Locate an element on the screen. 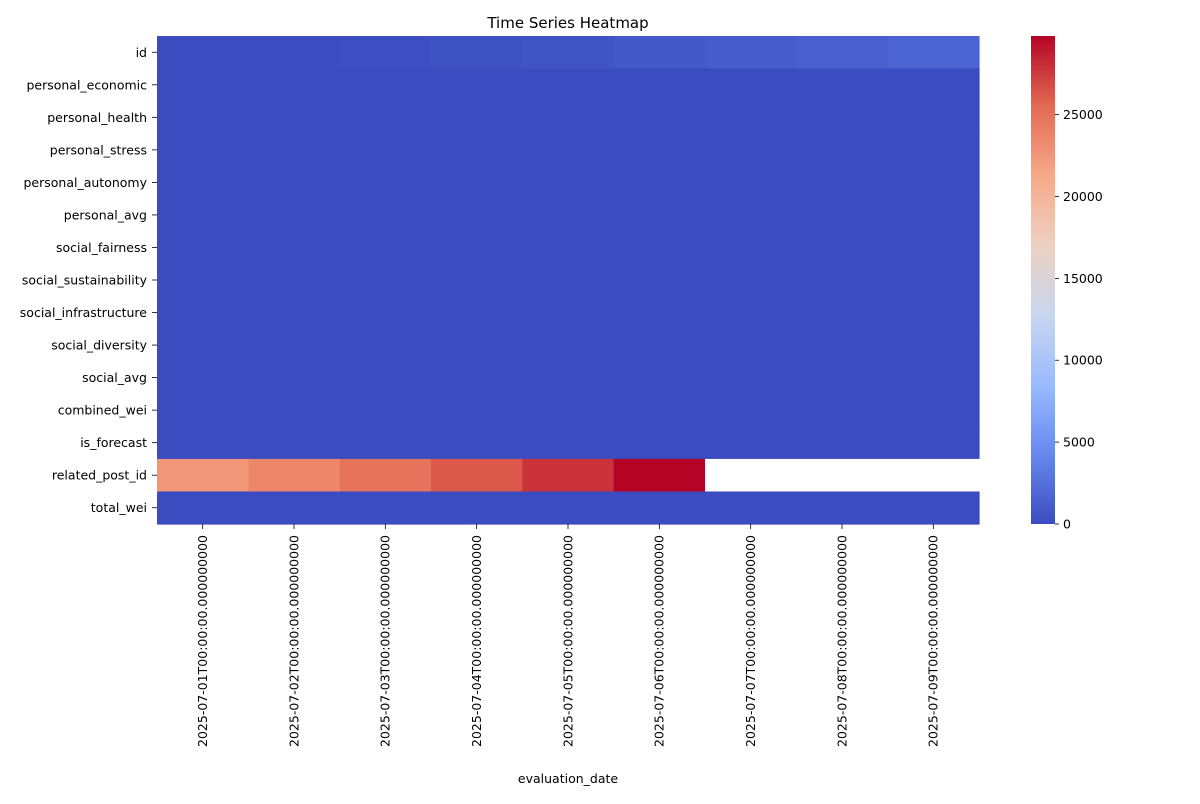 Image resolution: width=1200 pixels, height=804 pixels. y-tick-label: social_fairness is located at coordinates (101, 247).